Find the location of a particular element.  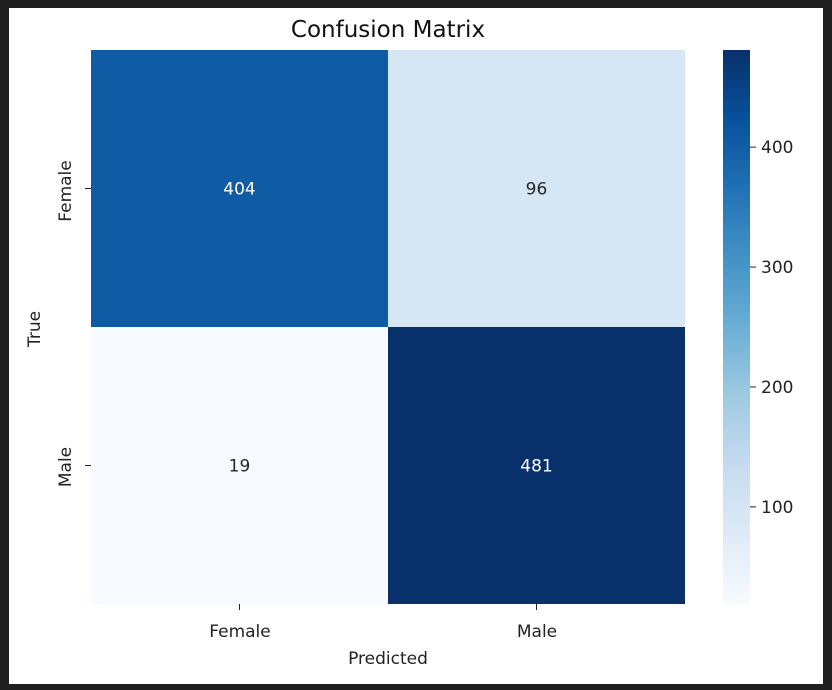

colorbar-tick-label: 400 is located at coordinates (777, 148).